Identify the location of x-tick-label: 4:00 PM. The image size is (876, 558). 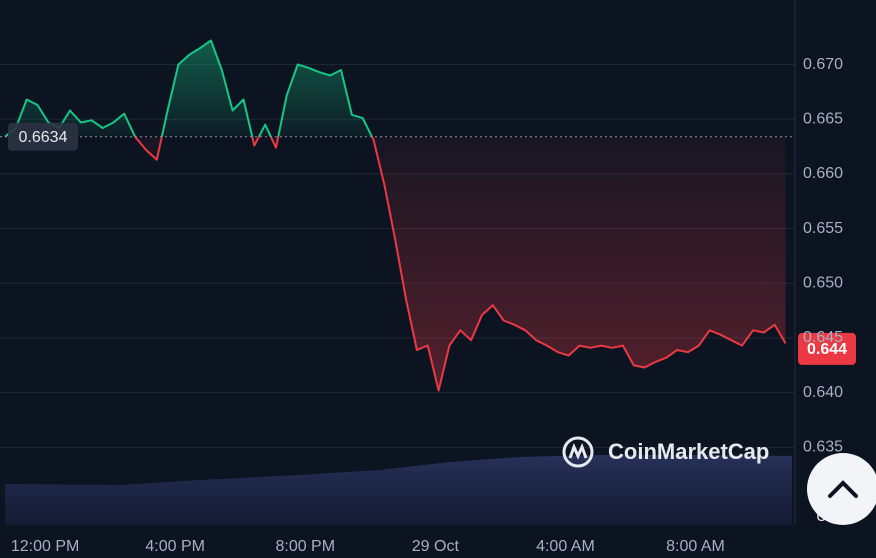
(175, 546).